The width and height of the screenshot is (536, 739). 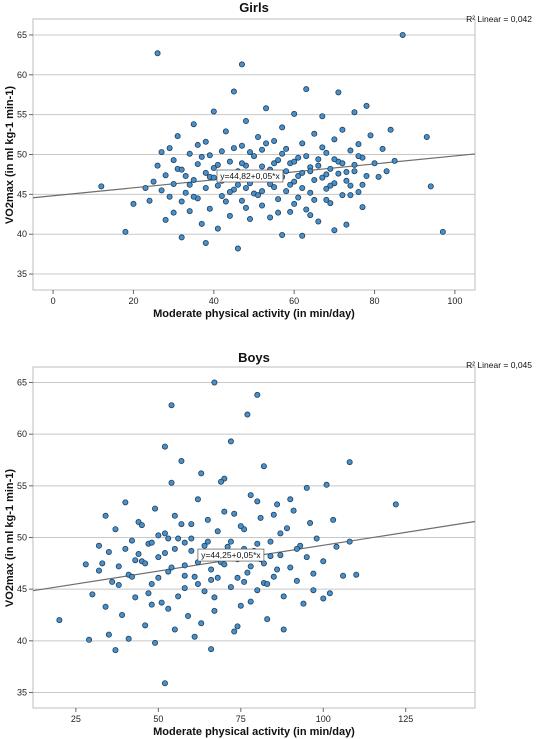 I want to click on girls-y-axis-label: VO2max (in ml kg-1 min-1), so click(x=10, y=155).